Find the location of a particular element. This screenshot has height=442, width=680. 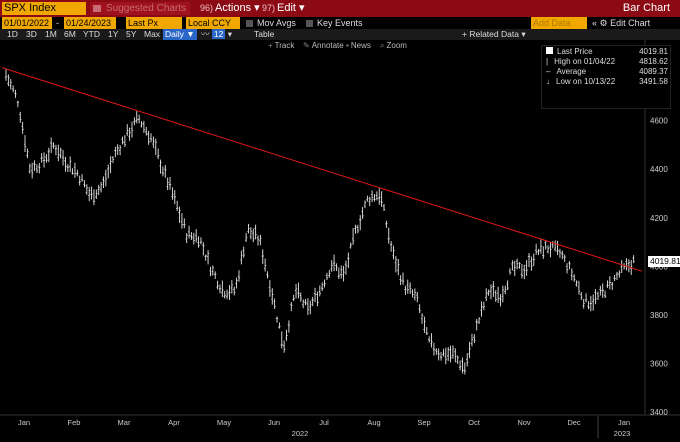

tf-max: Max is located at coordinates (152, 34).